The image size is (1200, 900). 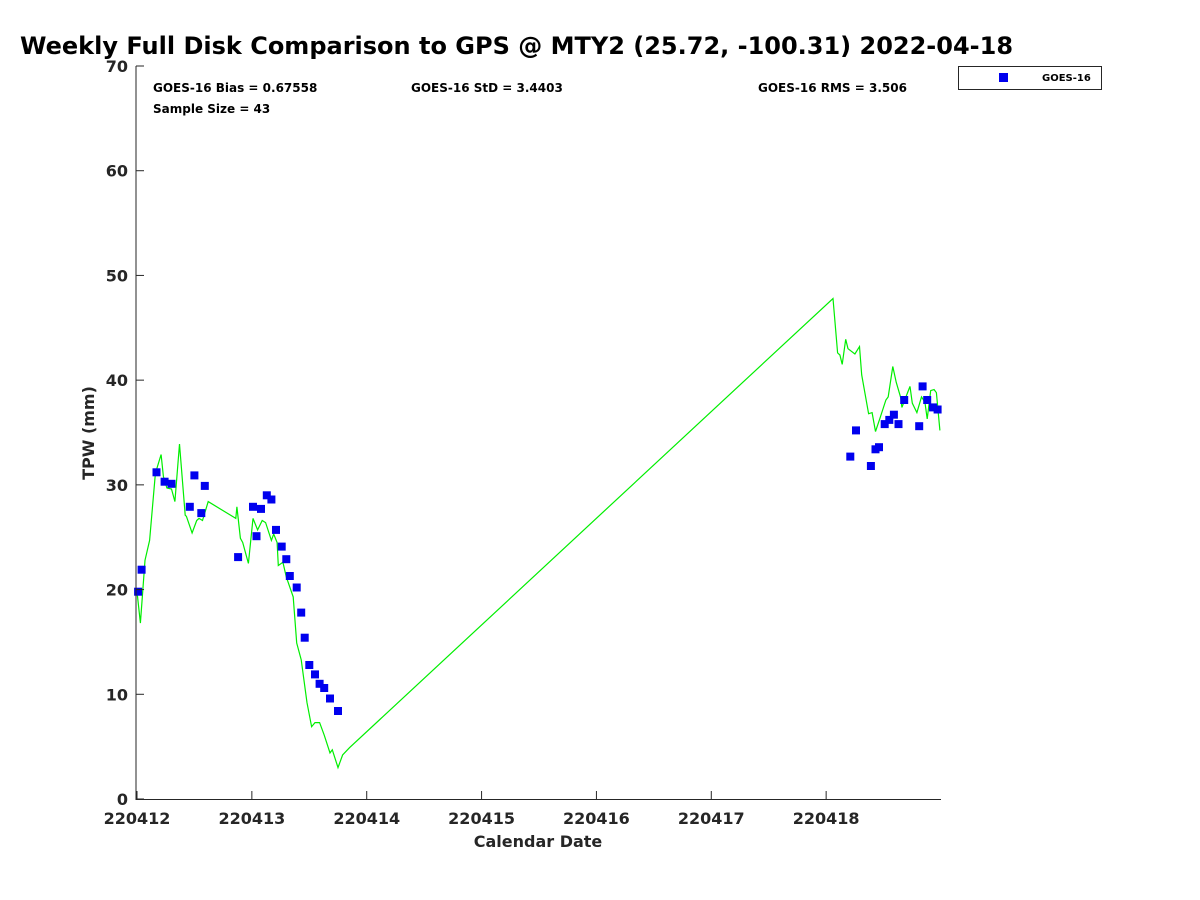 What do you see at coordinates (481, 818) in the screenshot?
I see `x-tick-label: 220415` at bounding box center [481, 818].